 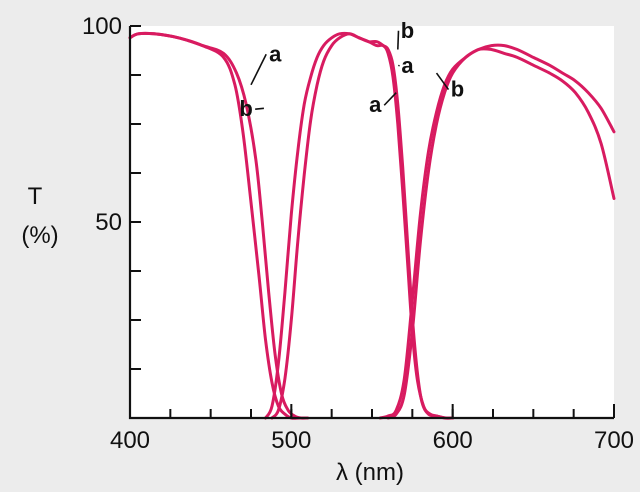 What do you see at coordinates (108, 222) in the screenshot?
I see `y-tick-label: 50` at bounding box center [108, 222].